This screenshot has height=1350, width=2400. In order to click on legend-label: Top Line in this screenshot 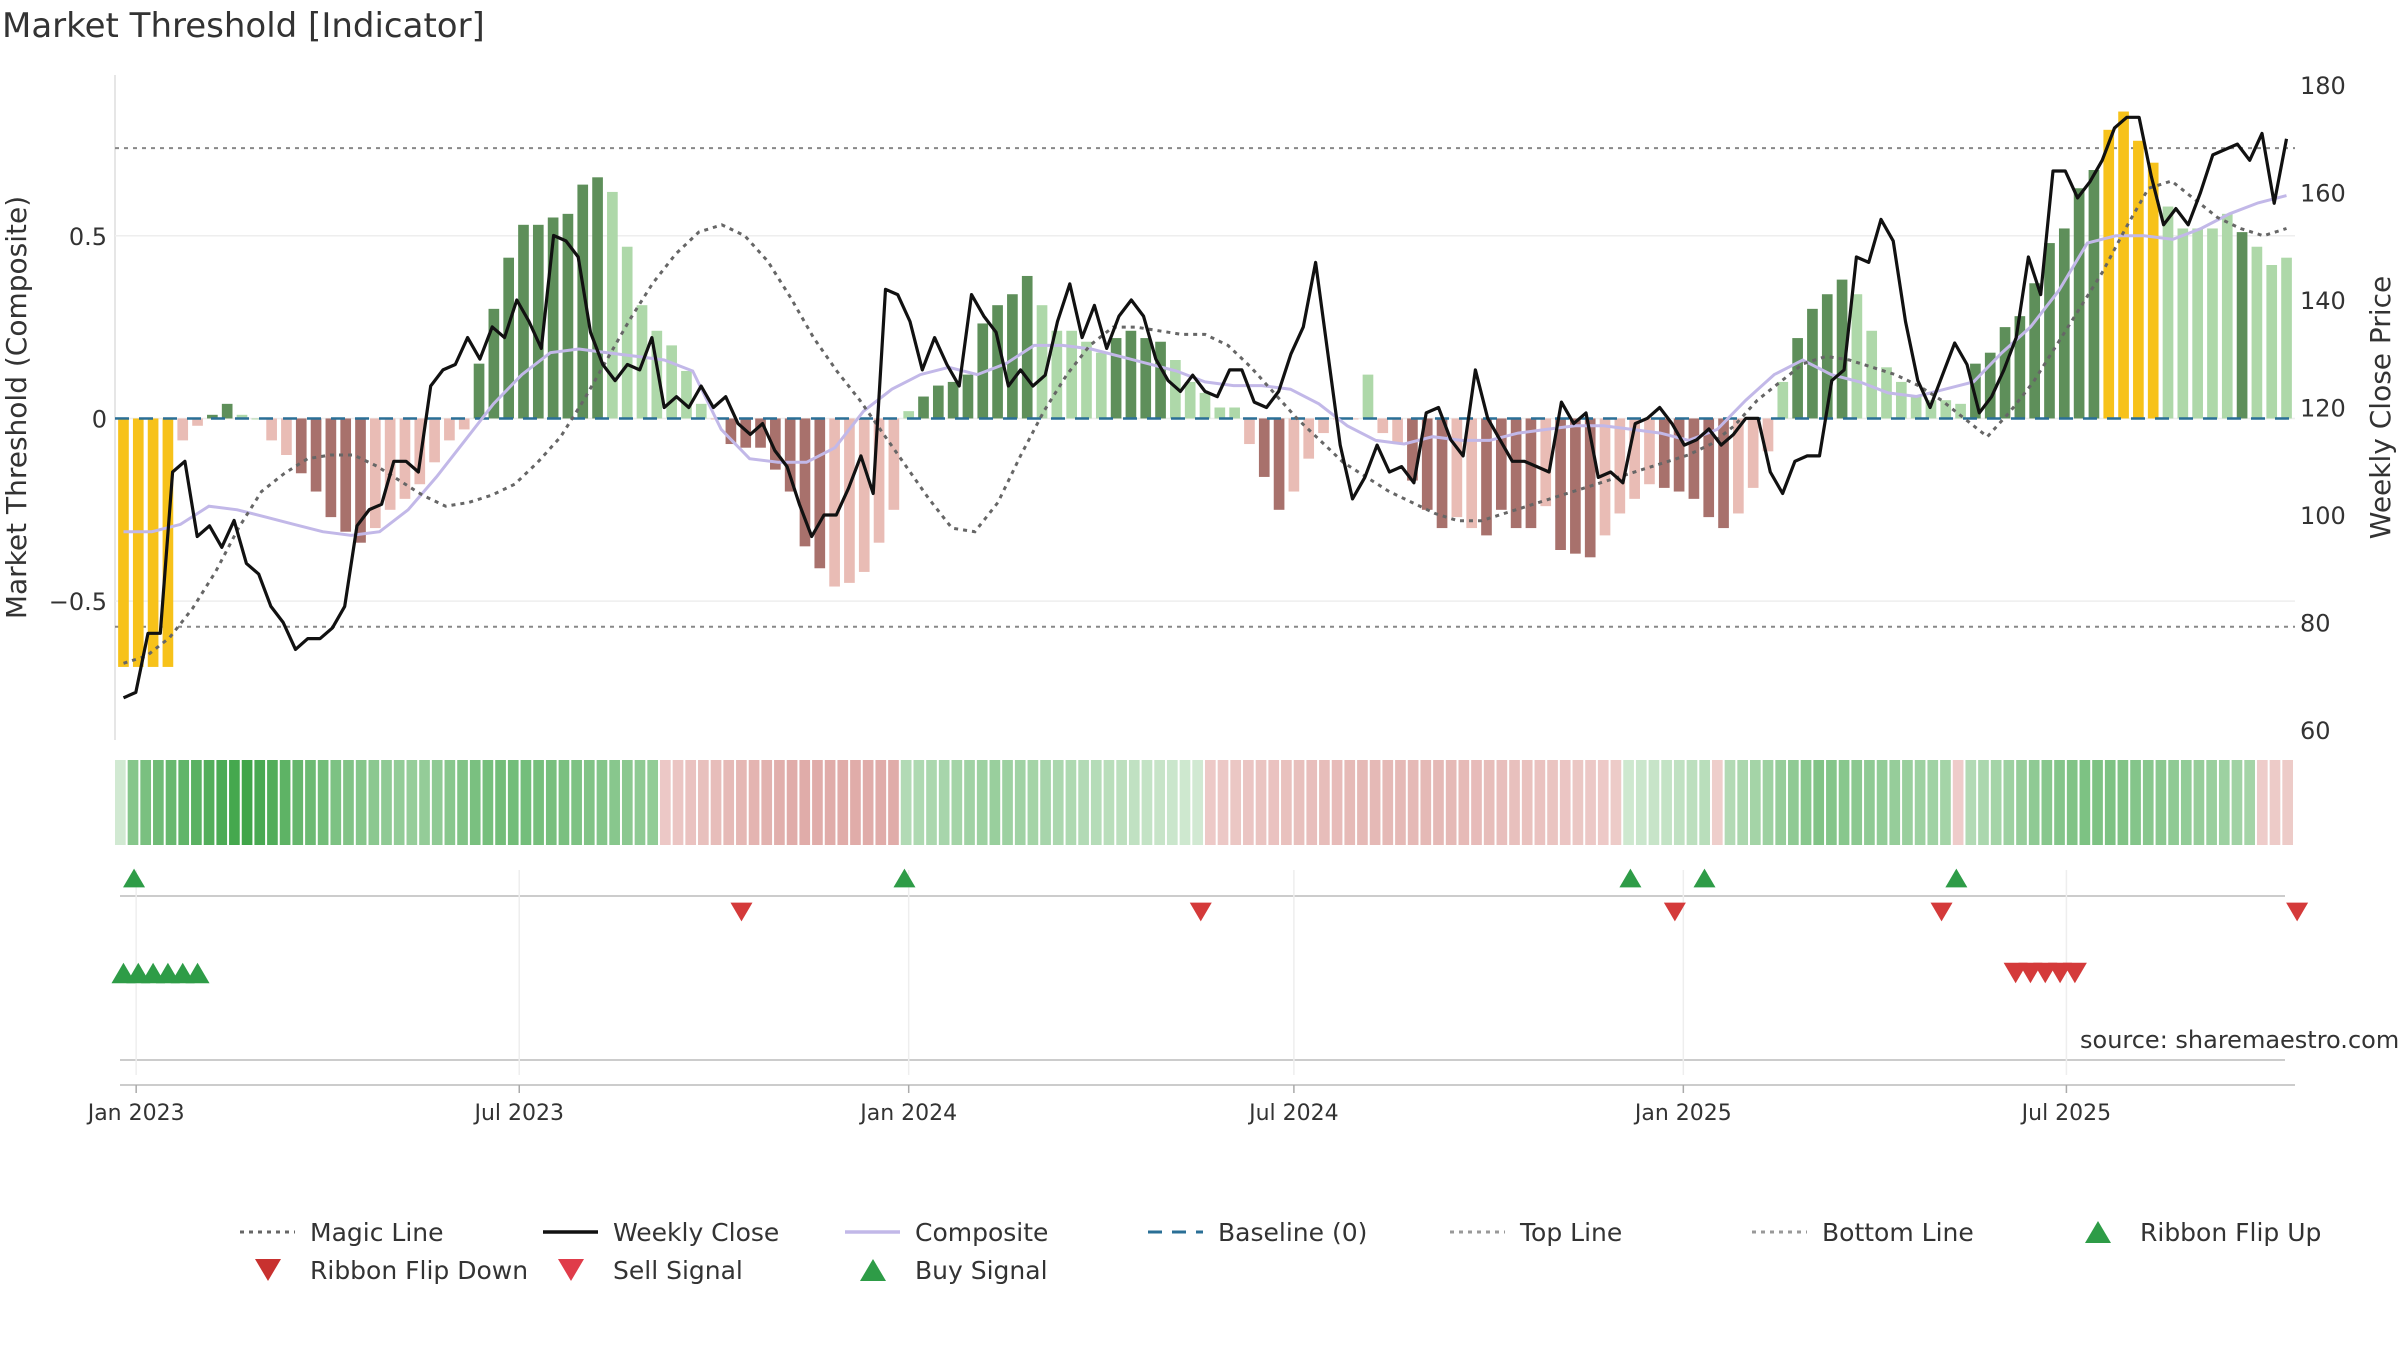, I will do `click(1570, 1232)`.